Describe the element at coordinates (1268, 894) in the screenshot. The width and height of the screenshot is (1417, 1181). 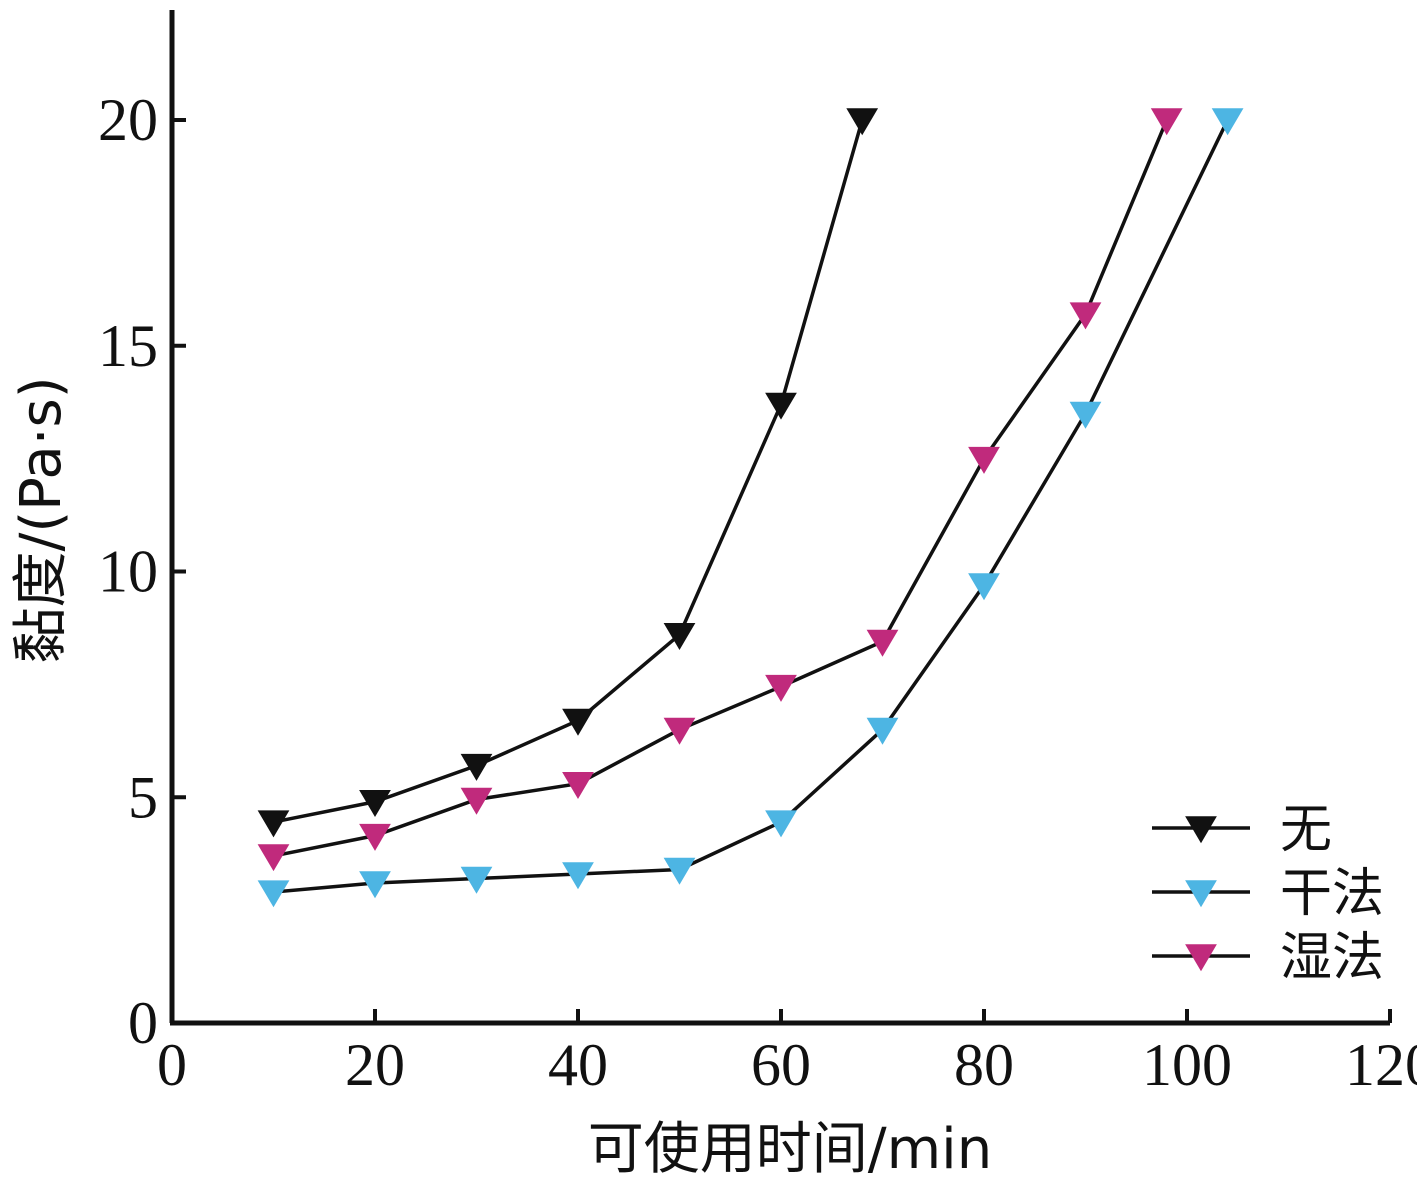
I see `legend-item-2: 干法` at that location.